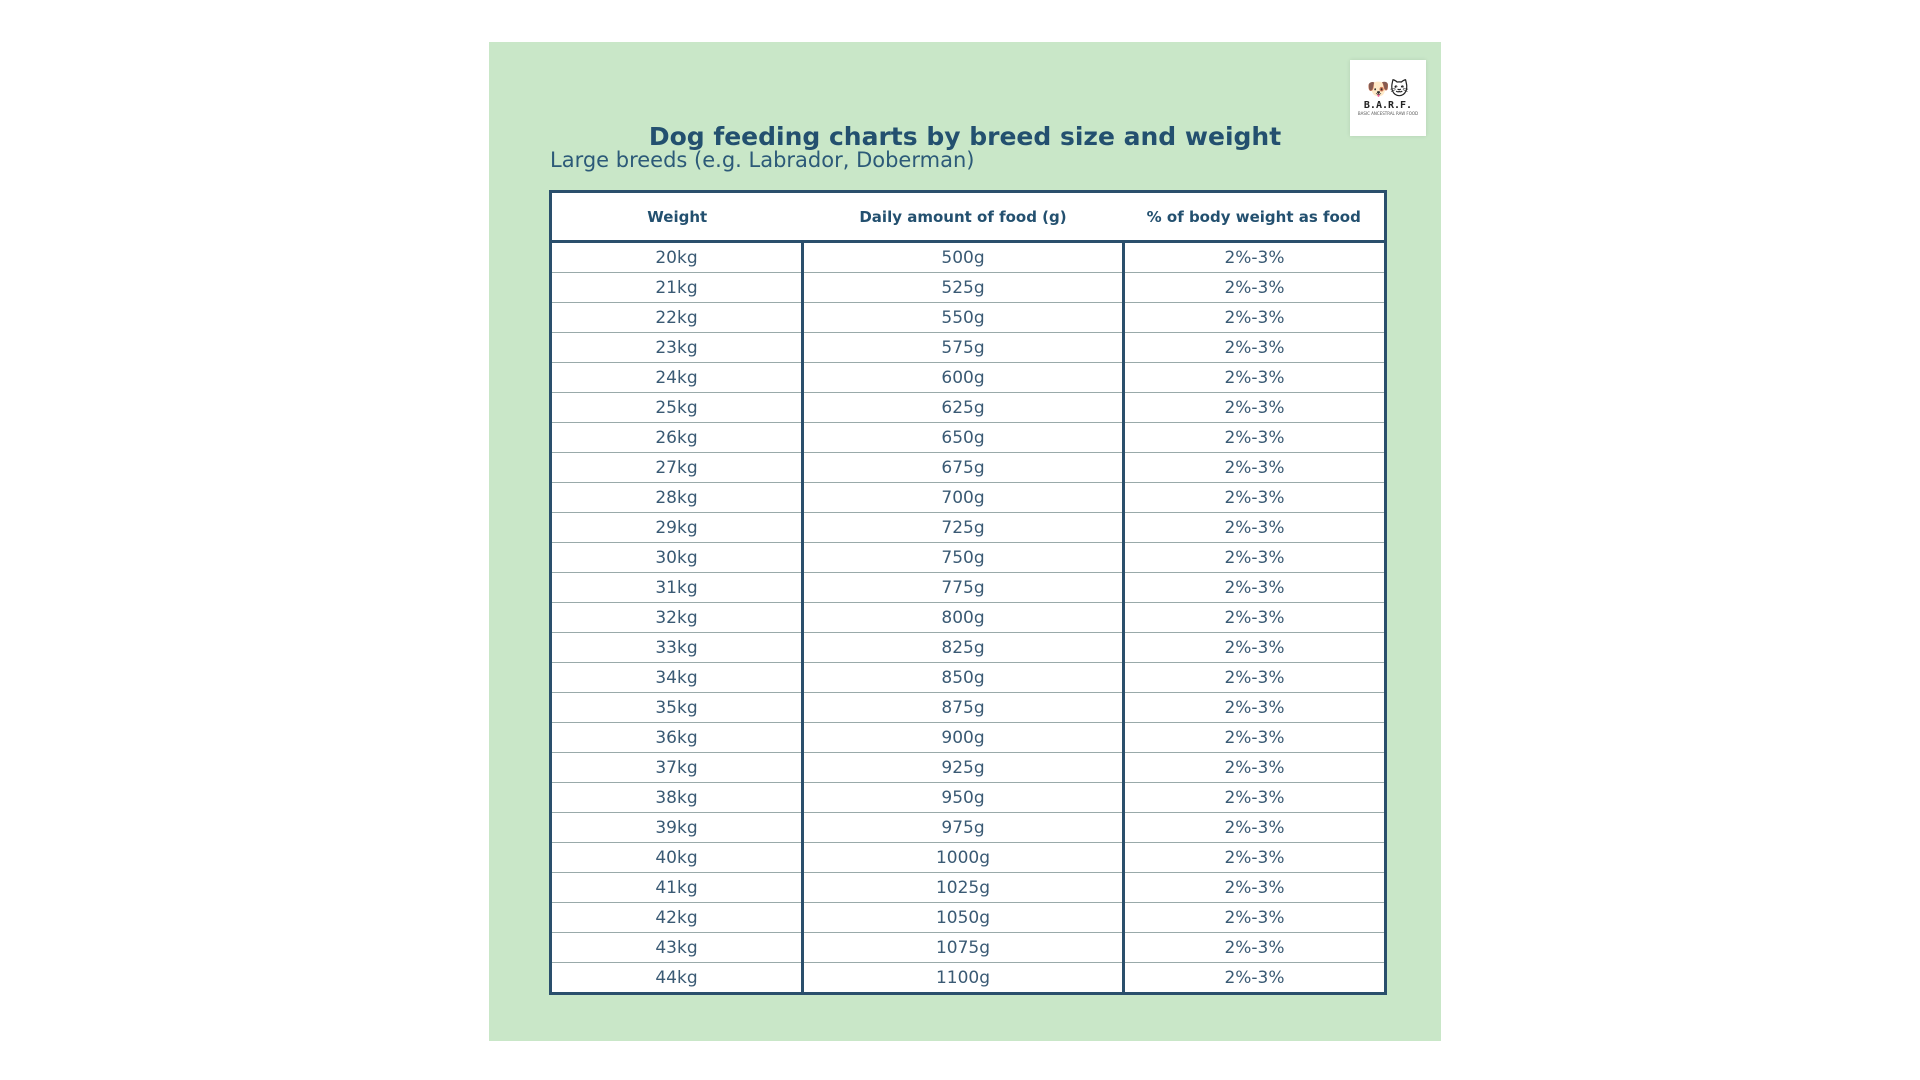 The height and width of the screenshot is (1080, 1920). I want to click on food-amount-cell: 875g, so click(963, 707).